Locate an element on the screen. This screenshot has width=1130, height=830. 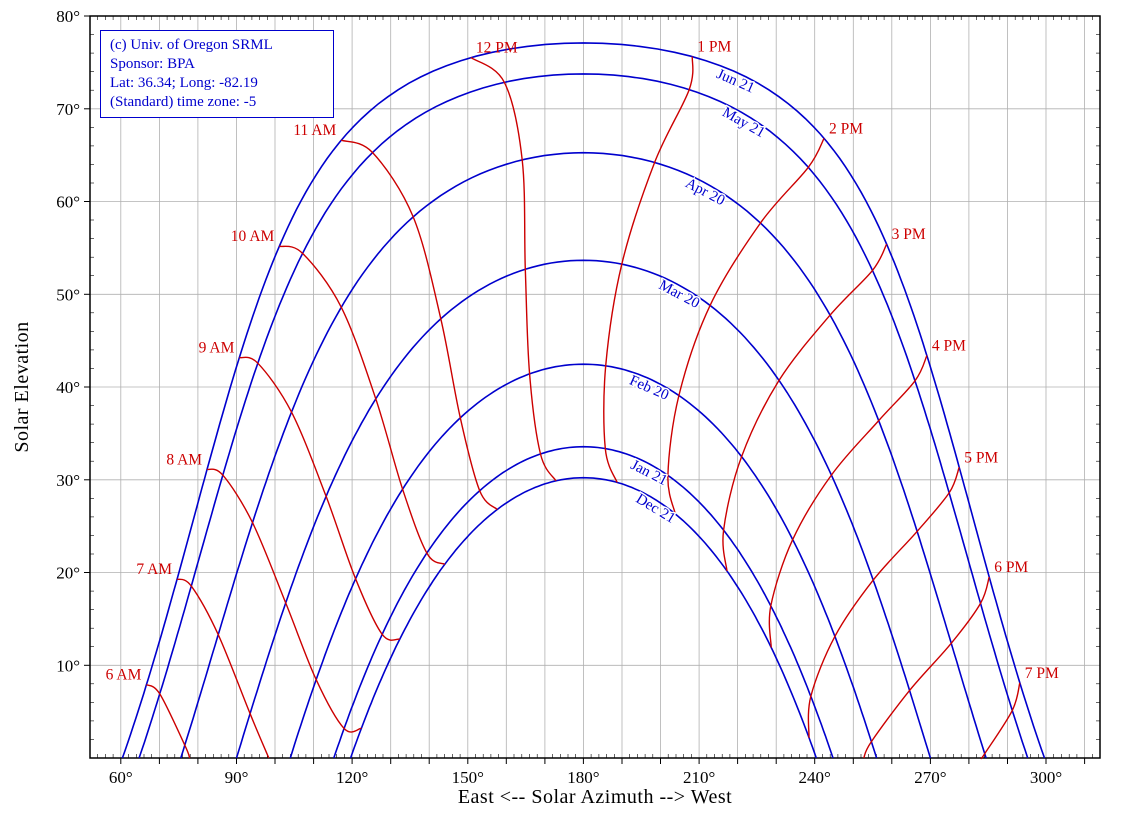
date-curve-label-feb-20: Feb 20 is located at coordinates (649, 388).